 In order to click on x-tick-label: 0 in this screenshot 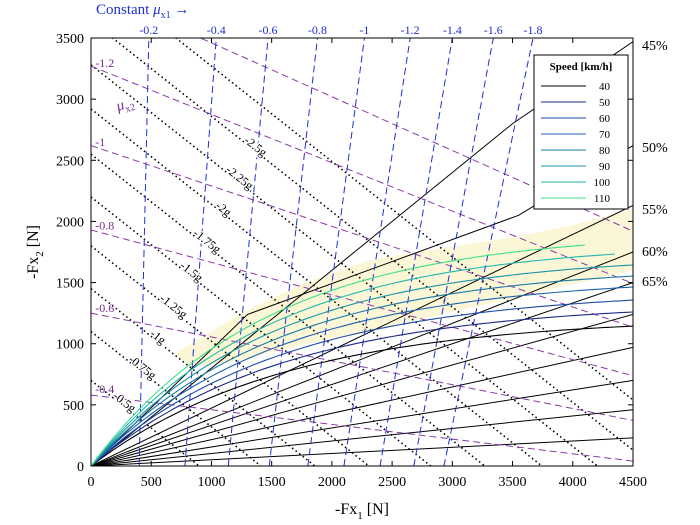, I will do `click(91, 482)`.